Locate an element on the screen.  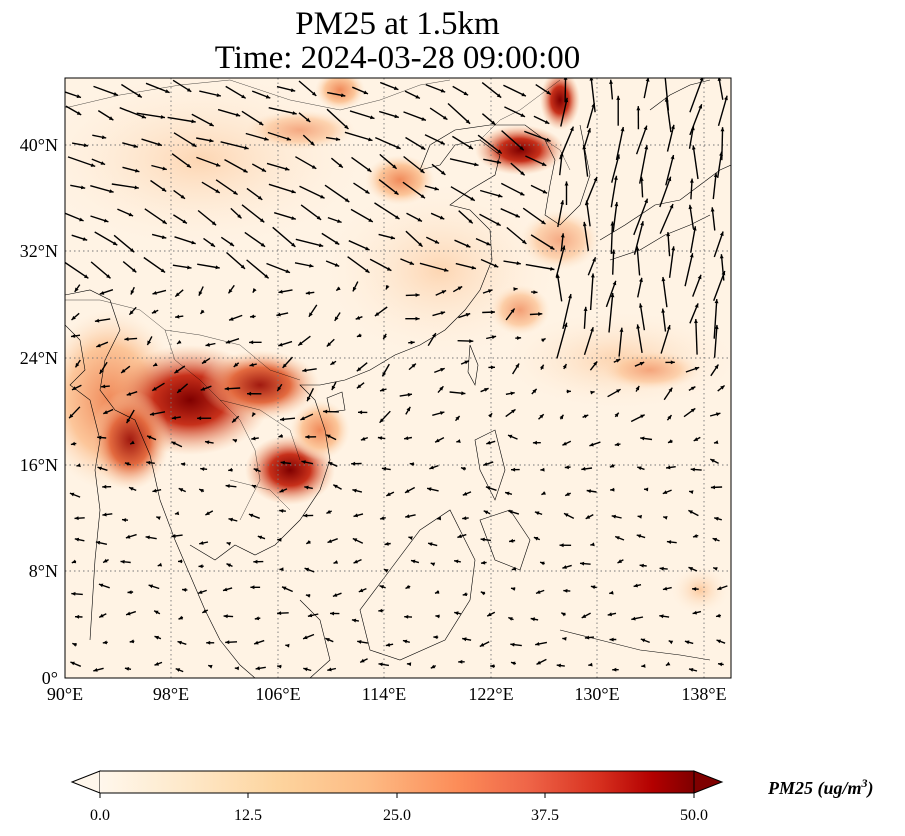
y-axis-ticks: 0° 8°N 16°N 24°N 32°N 40°N is located at coordinates (39, 411).